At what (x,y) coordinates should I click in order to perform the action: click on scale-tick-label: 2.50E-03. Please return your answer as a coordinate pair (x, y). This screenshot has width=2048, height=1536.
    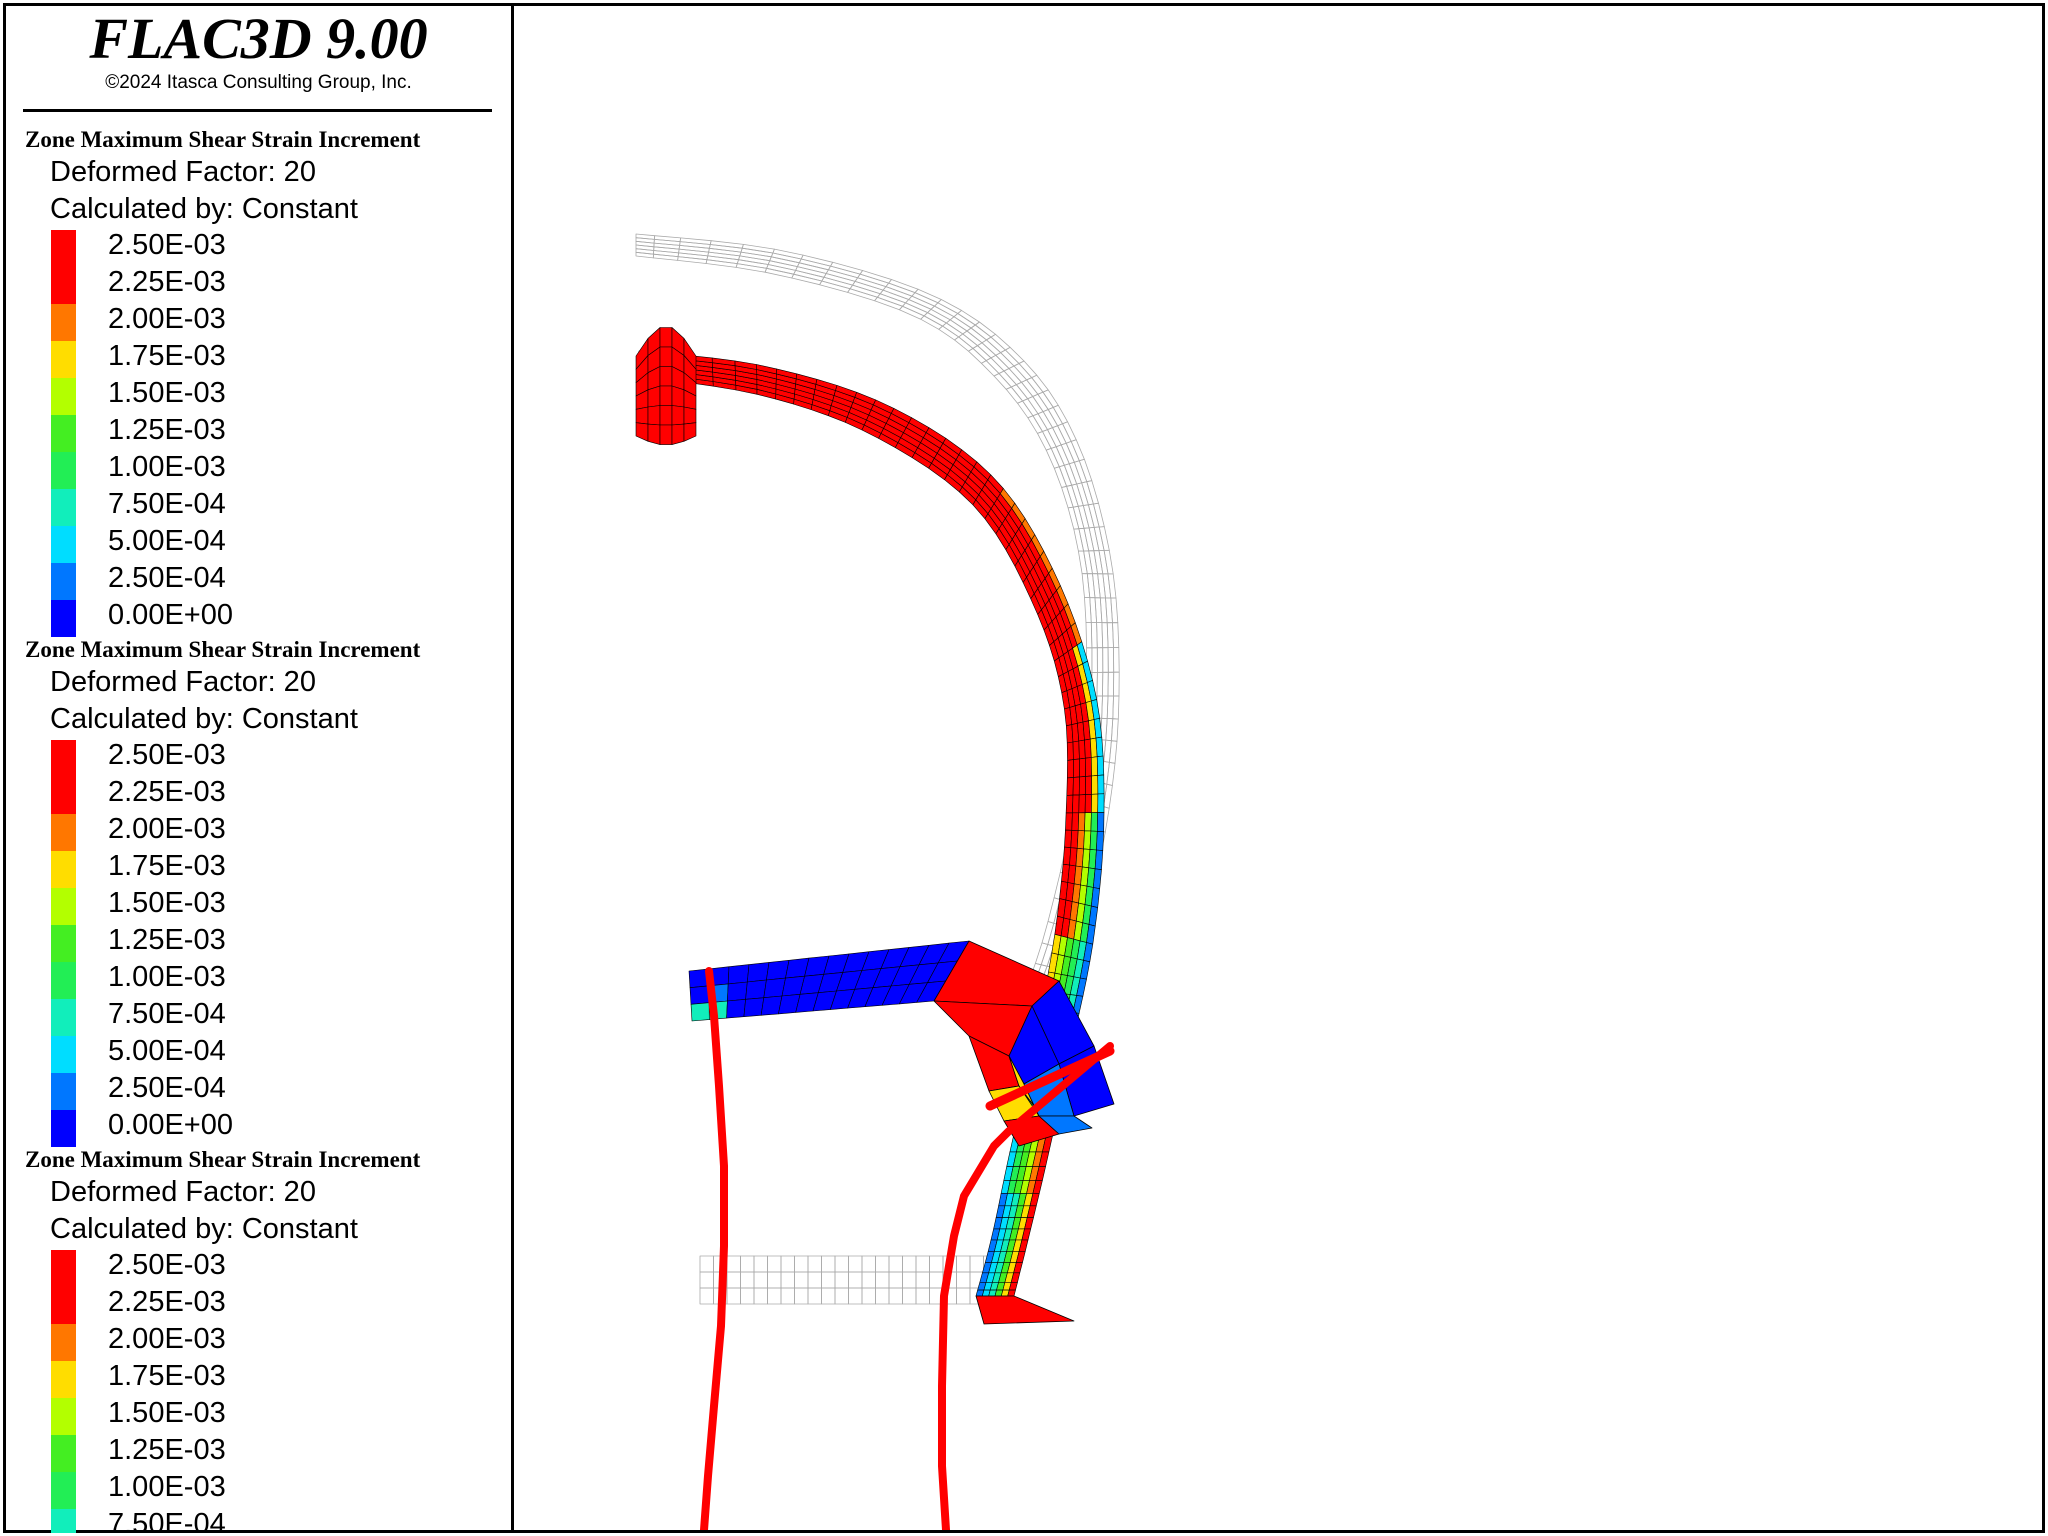
    Looking at the image, I should click on (167, 755).